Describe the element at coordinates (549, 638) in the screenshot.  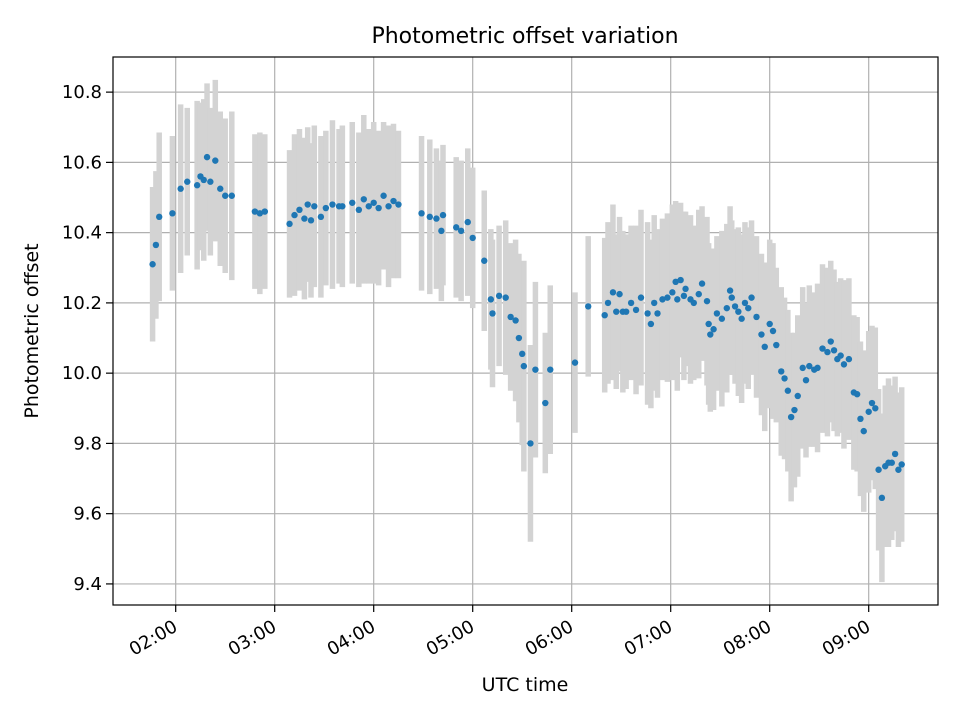
I see `x-tick-label: 06:00` at that location.